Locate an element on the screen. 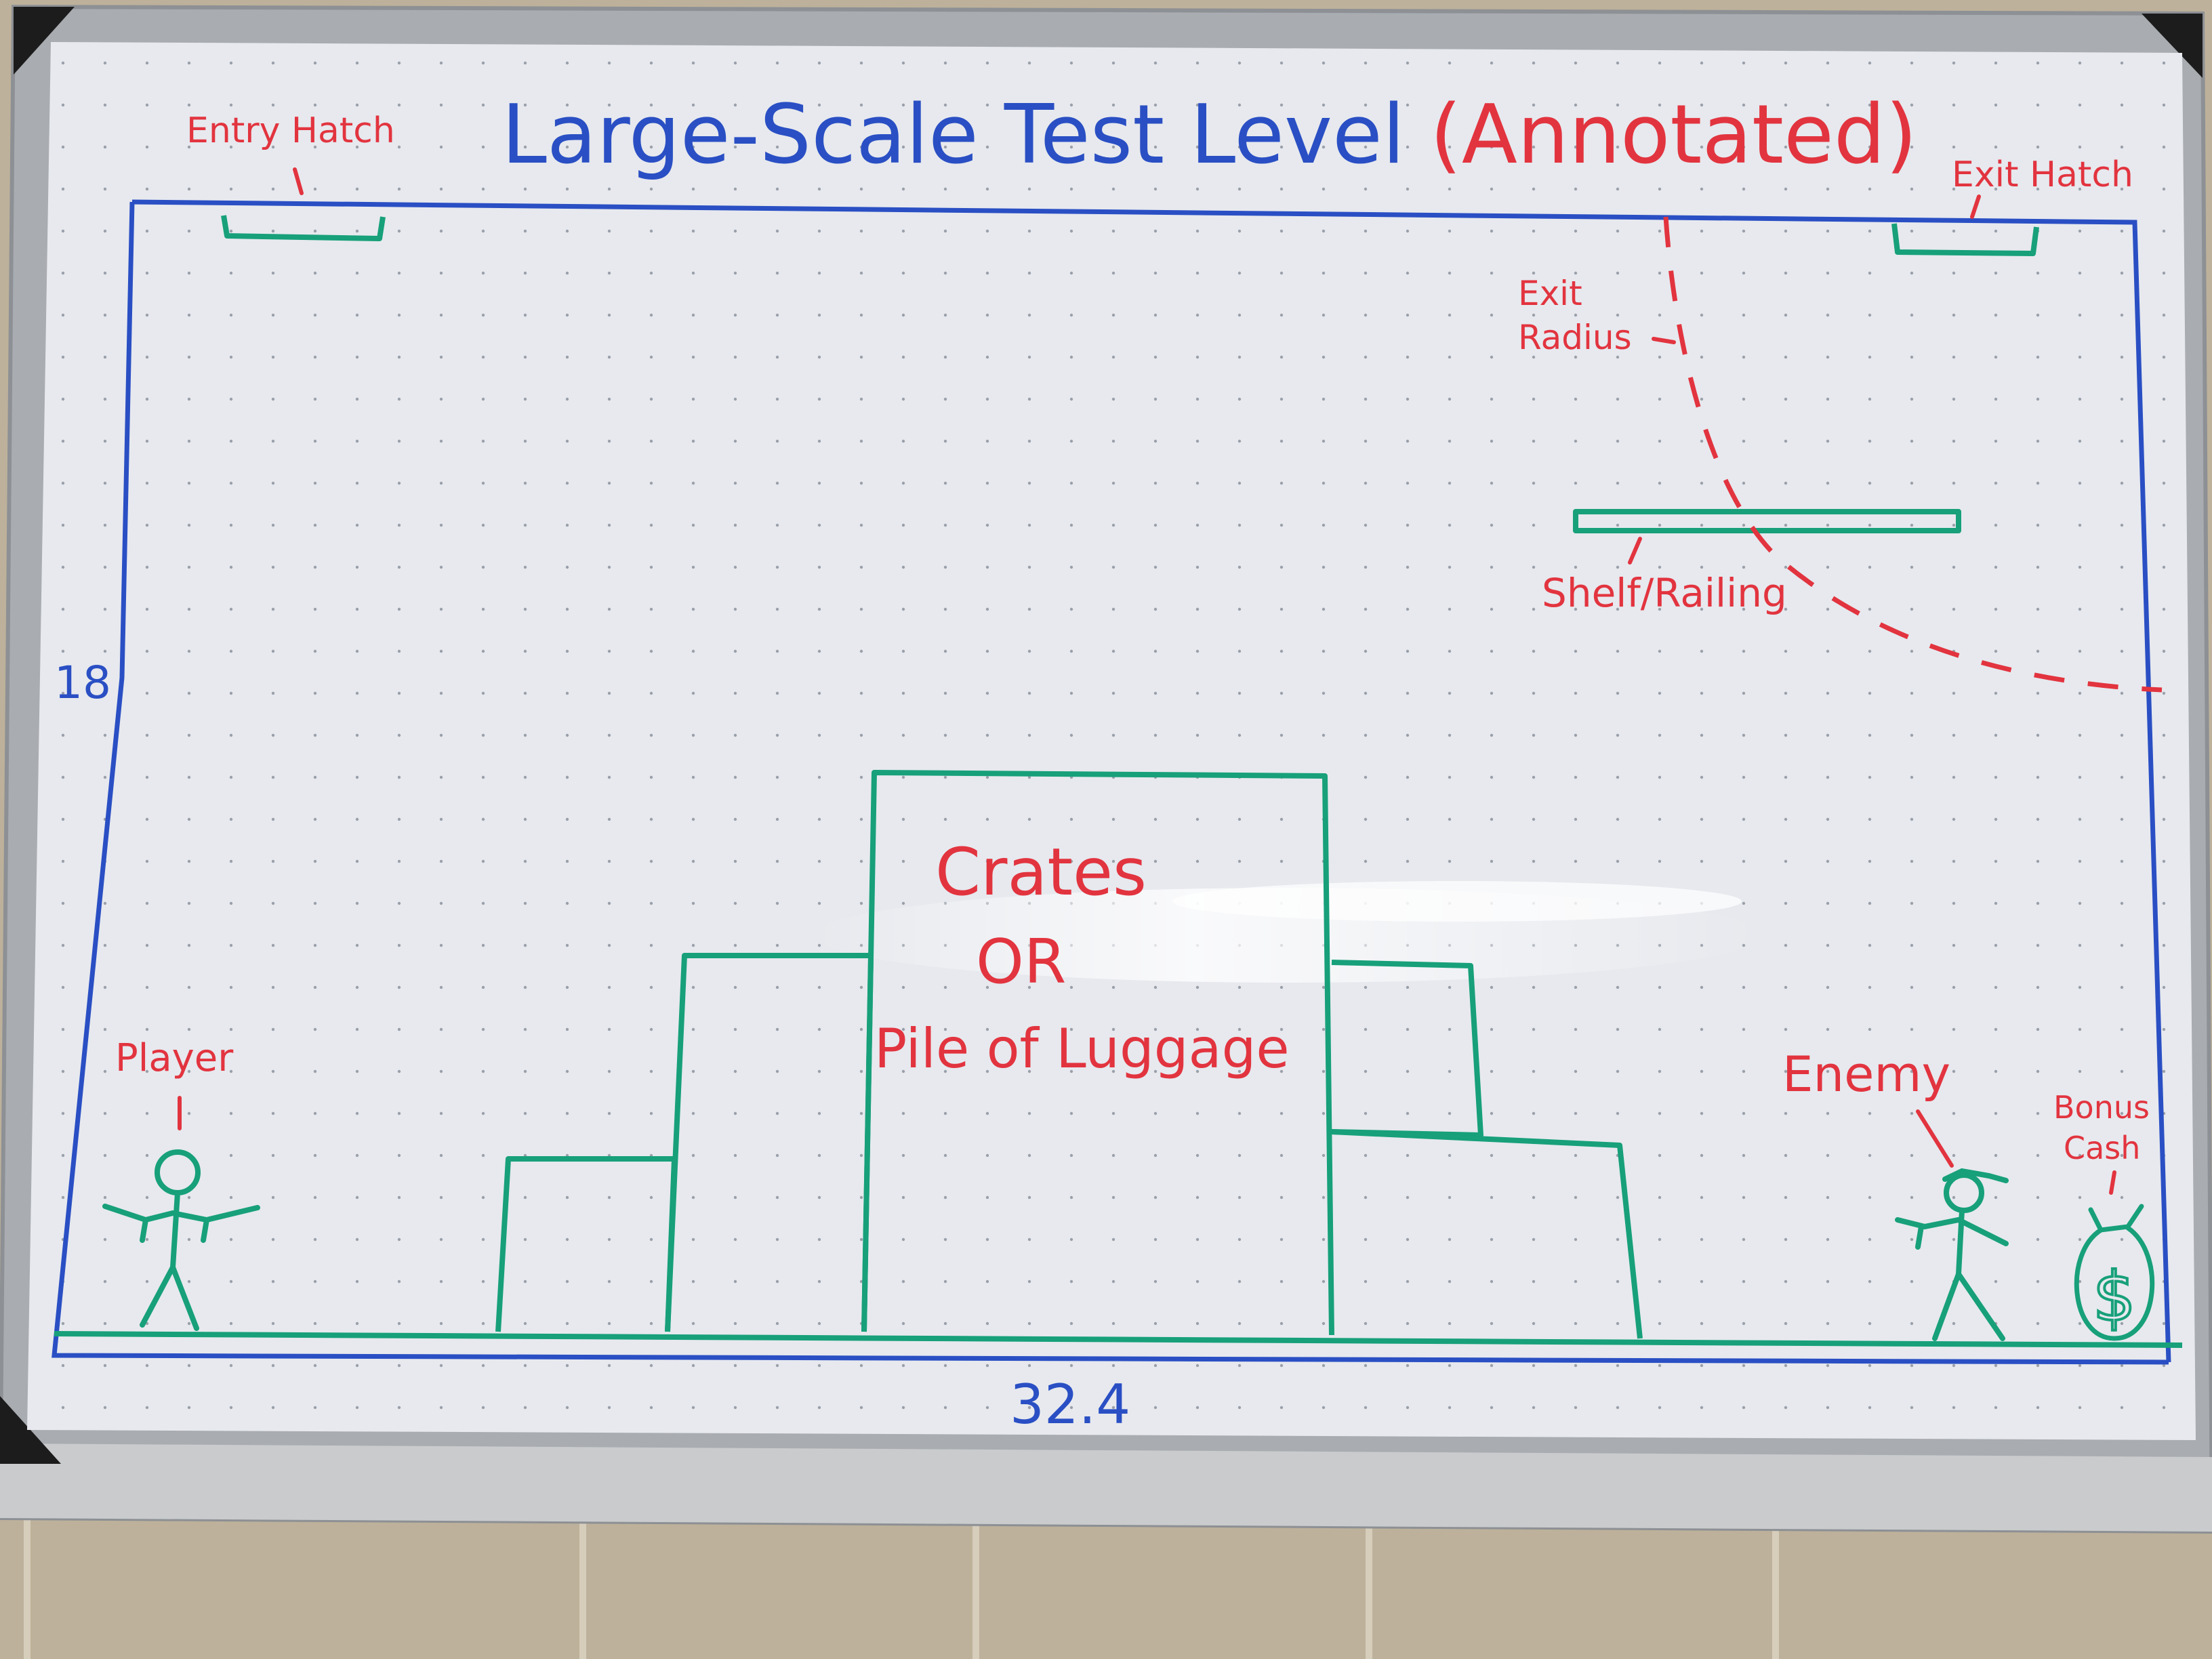  title-annotated: (Annotated) is located at coordinates (1674, 135).